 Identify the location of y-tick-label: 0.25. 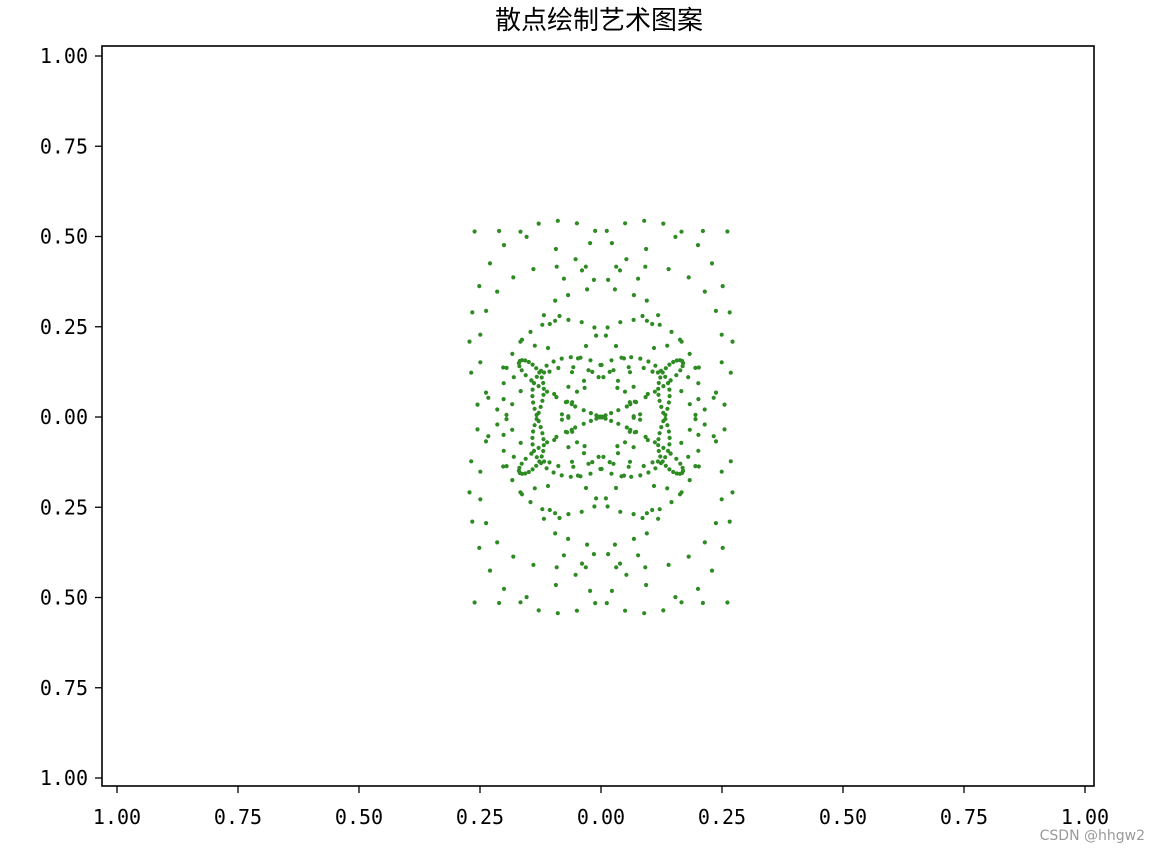
(64, 327).